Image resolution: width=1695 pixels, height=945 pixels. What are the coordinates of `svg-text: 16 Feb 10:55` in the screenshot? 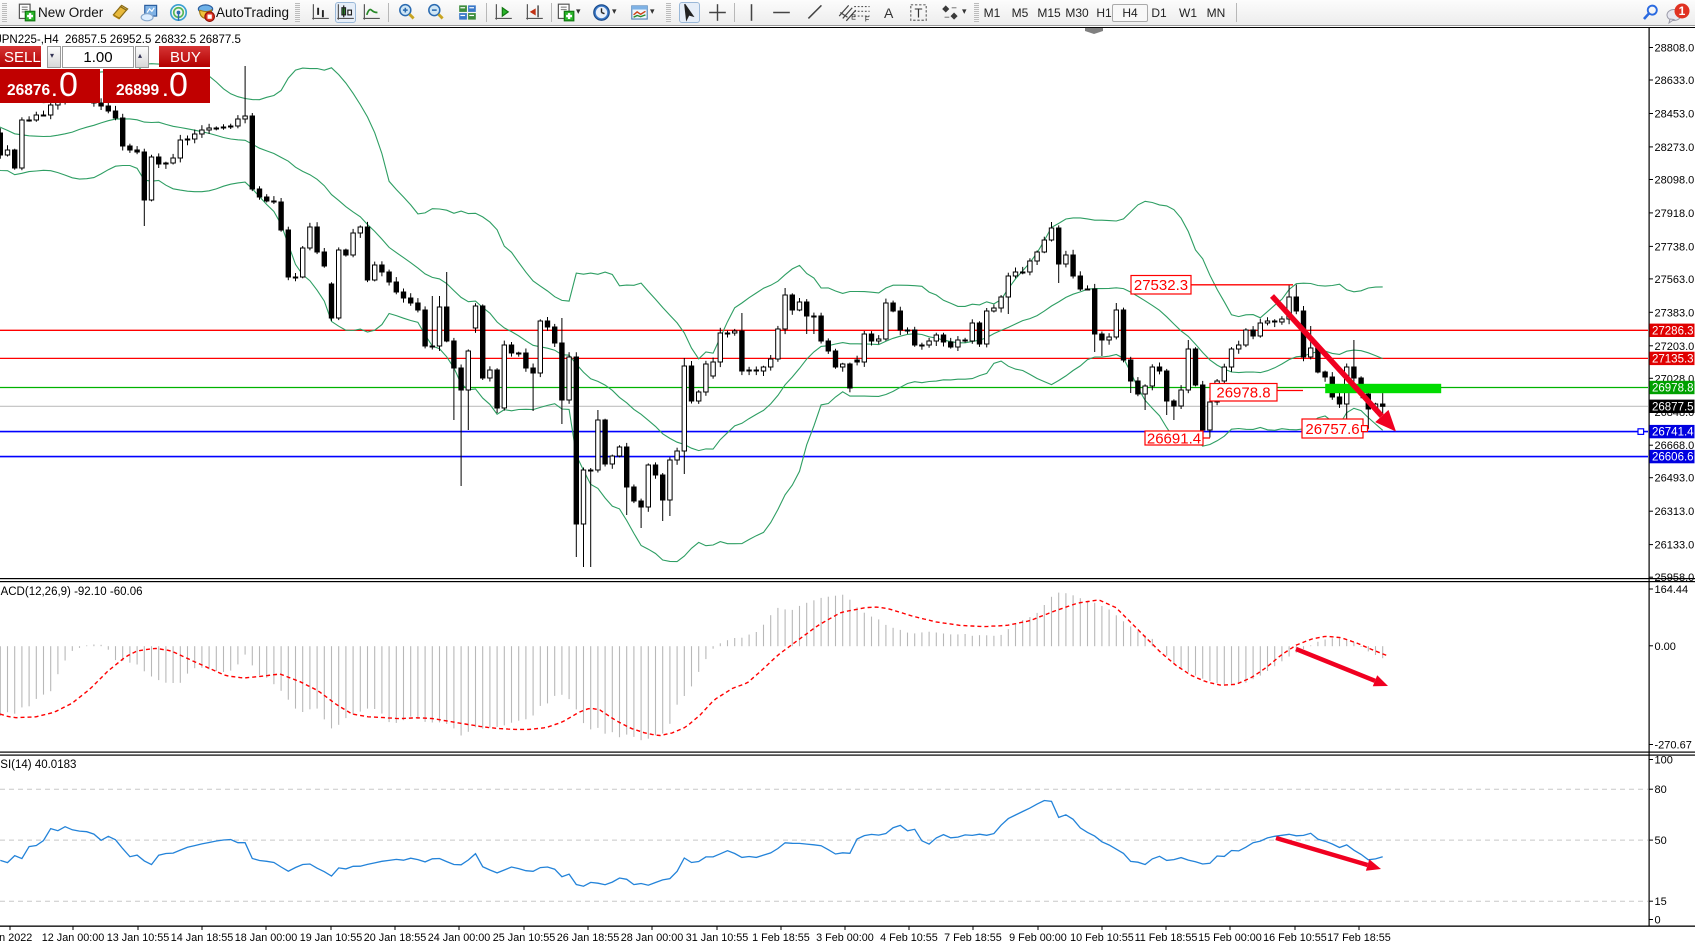 It's located at (1295, 938).